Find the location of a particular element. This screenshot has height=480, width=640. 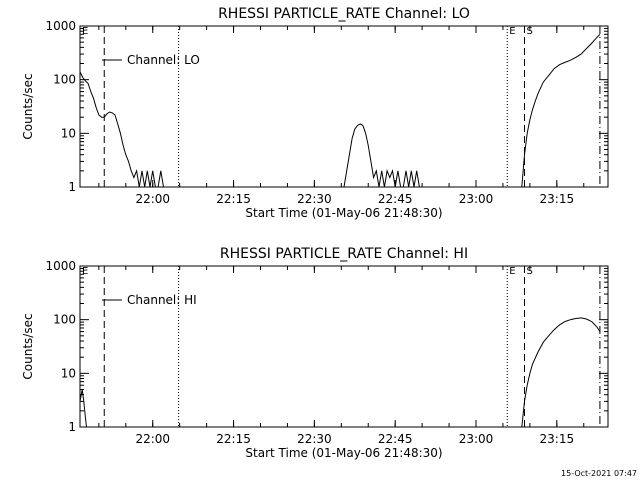

chart-title: RHESSI PARTICLE_RATE Channel: HI is located at coordinates (344, 254).